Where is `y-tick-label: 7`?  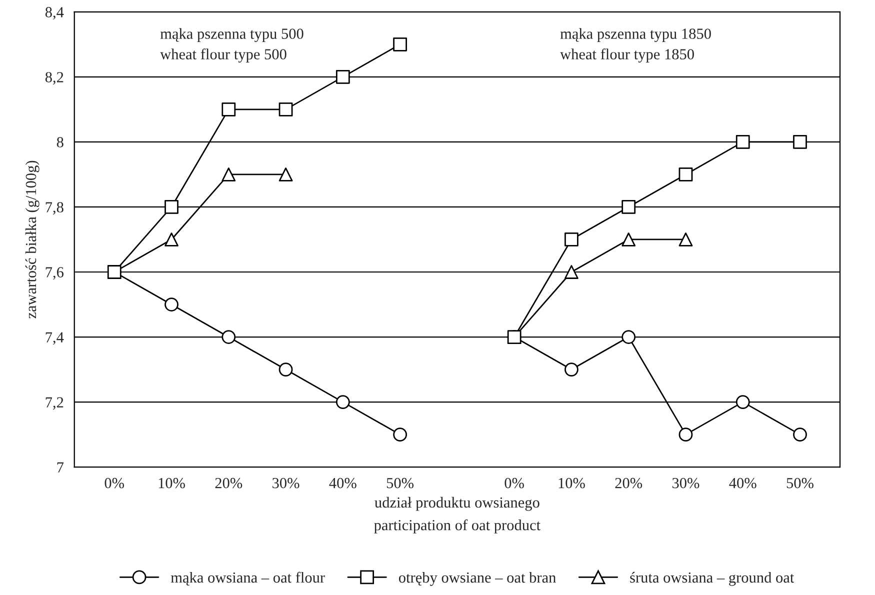 y-tick-label: 7 is located at coordinates (60, 467).